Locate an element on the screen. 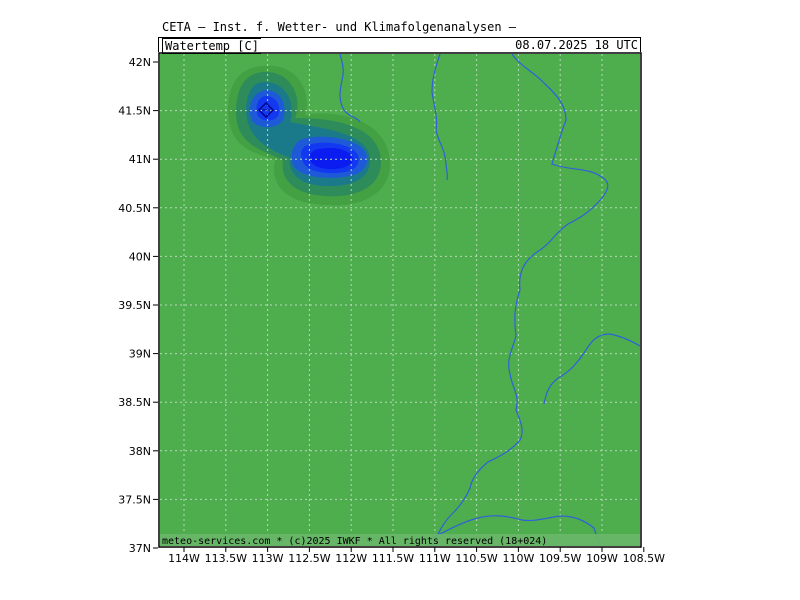 The width and height of the screenshot is (800, 600). y-tick-label: 39.5N is located at coordinates (134, 305).